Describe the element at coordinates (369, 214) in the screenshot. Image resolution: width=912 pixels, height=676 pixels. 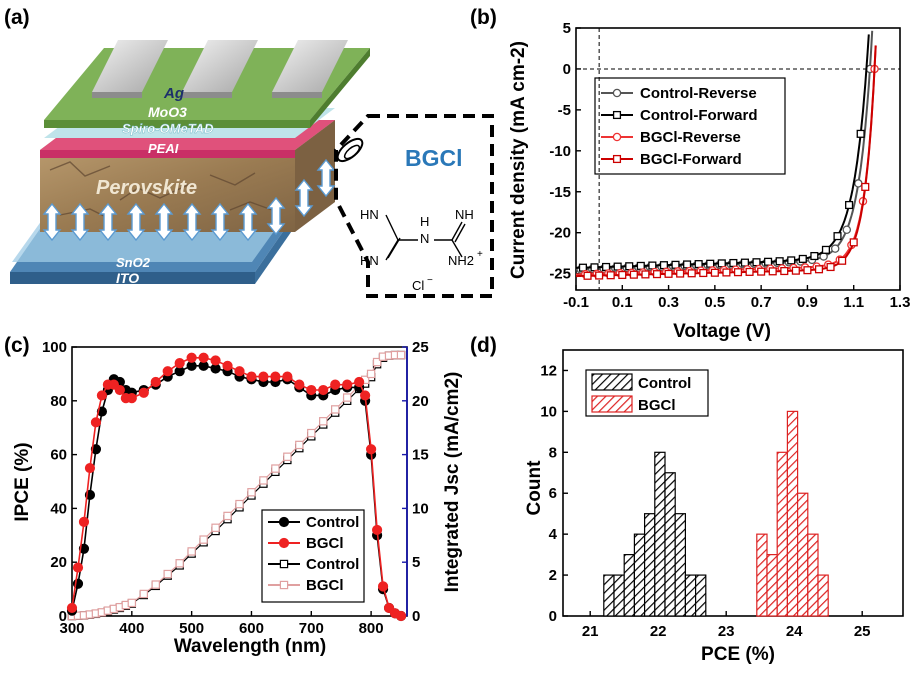
I see `svg-text: HN` at that location.